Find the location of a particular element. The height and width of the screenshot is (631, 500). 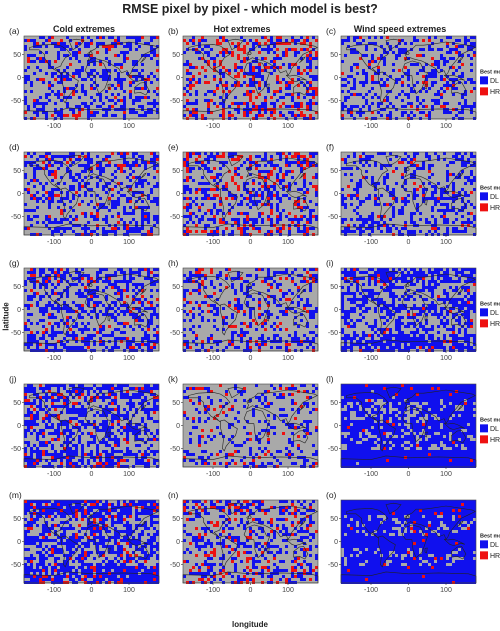

column-title-cold: Cold extremes is located at coordinates (84, 29).